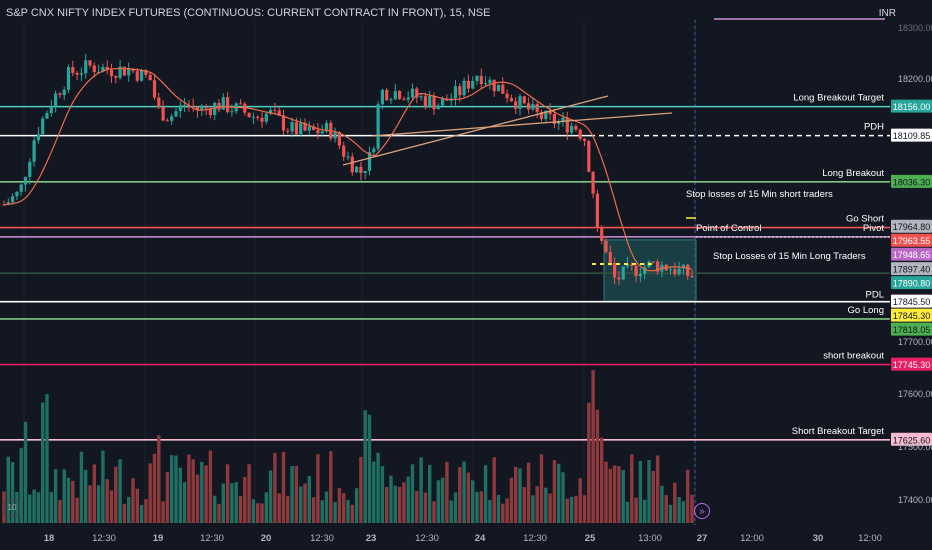 This screenshot has width=932, height=550. Describe the element at coordinates (12, 508) in the screenshot. I see `indicator-badge: 10` at that location.